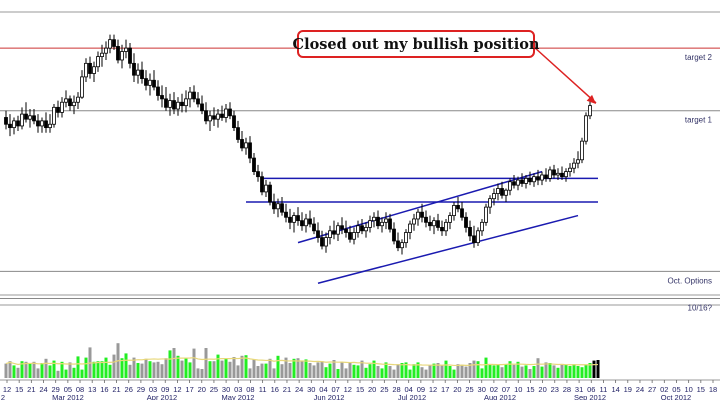 This screenshot has height=405, width=720. I want to click on x-tick-label: 17, so click(445, 389).